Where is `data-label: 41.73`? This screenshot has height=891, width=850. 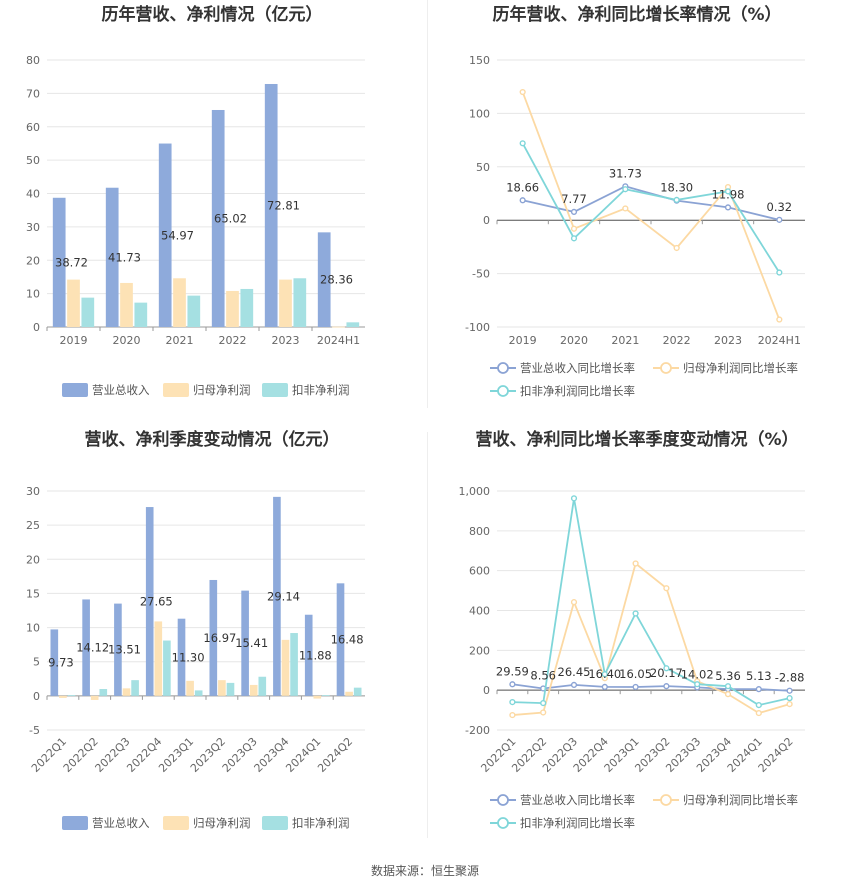 data-label: 41.73 is located at coordinates (124, 257).